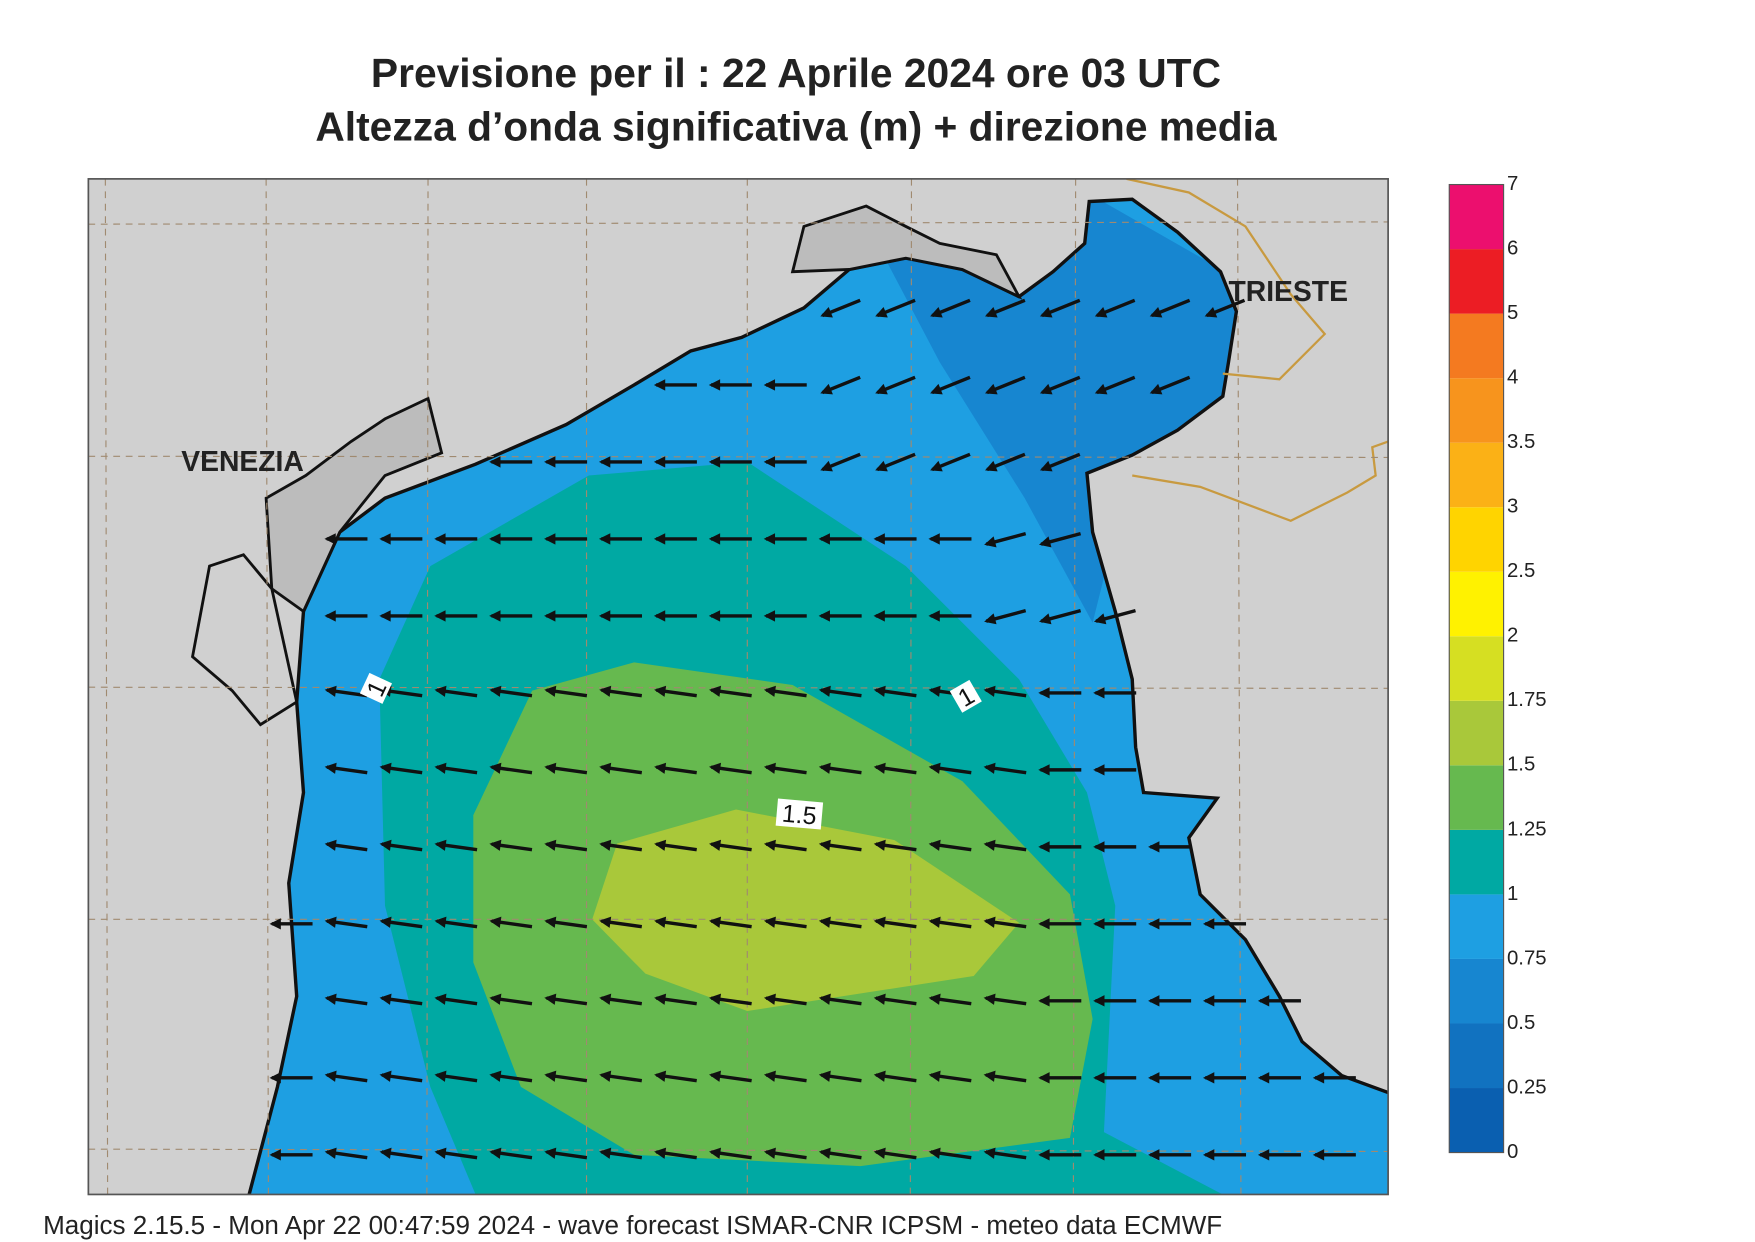 This screenshot has height=1242, width=1755. Describe the element at coordinates (1064, 411) in the screenshot. I see `sea-level-0.25-0.5` at that location.